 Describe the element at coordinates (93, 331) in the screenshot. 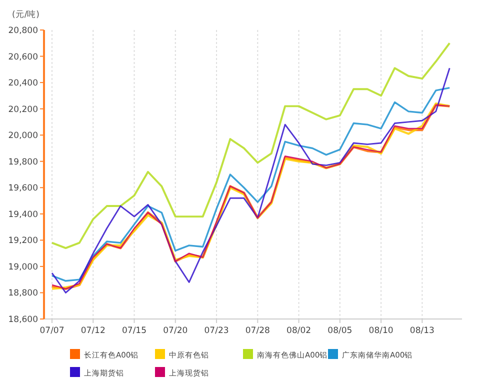

I see `x-tick-label: 07/12` at that location.